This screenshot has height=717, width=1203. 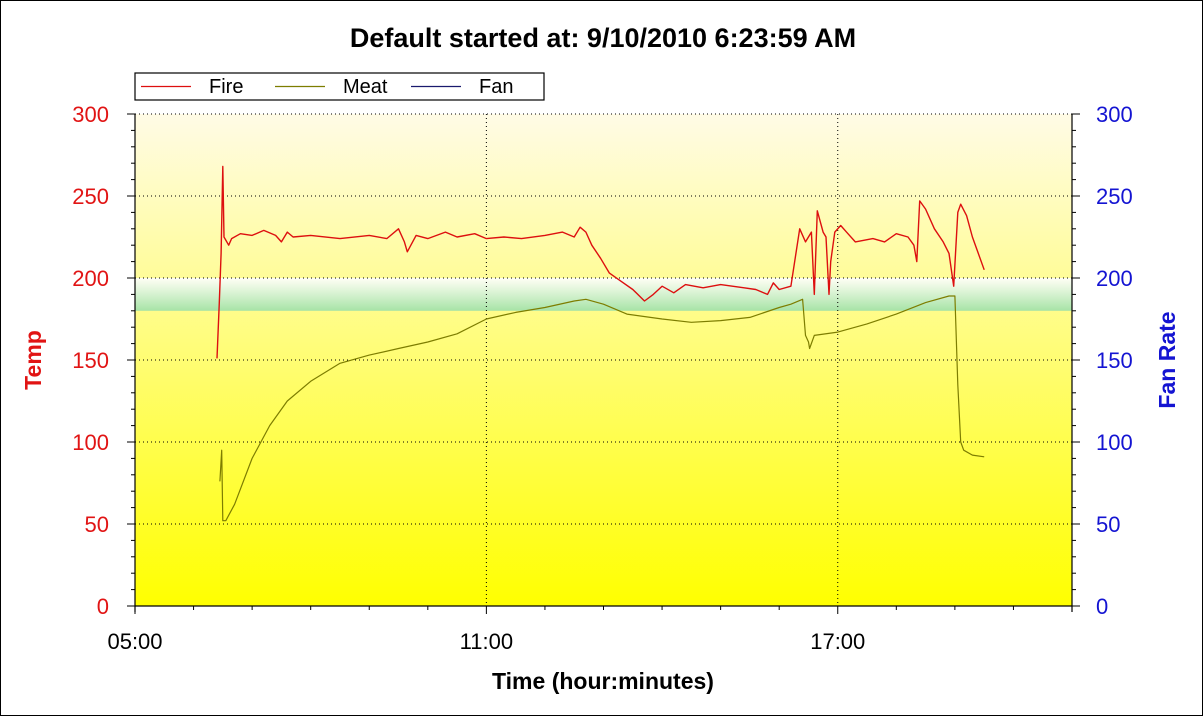 What do you see at coordinates (486, 641) in the screenshot?
I see `x-tick-label: 11:00` at bounding box center [486, 641].